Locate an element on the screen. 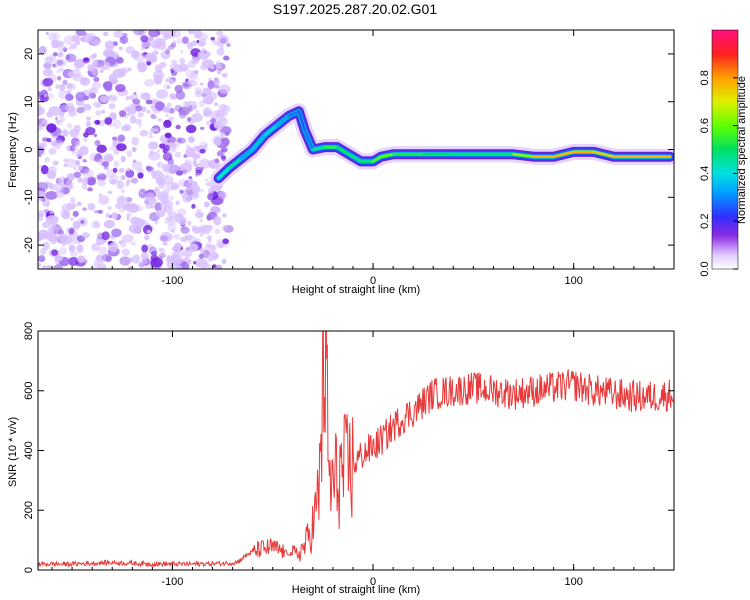 This screenshot has height=600, width=750. snr-x-axis-label: Height of straight line (km) is located at coordinates (356, 590).